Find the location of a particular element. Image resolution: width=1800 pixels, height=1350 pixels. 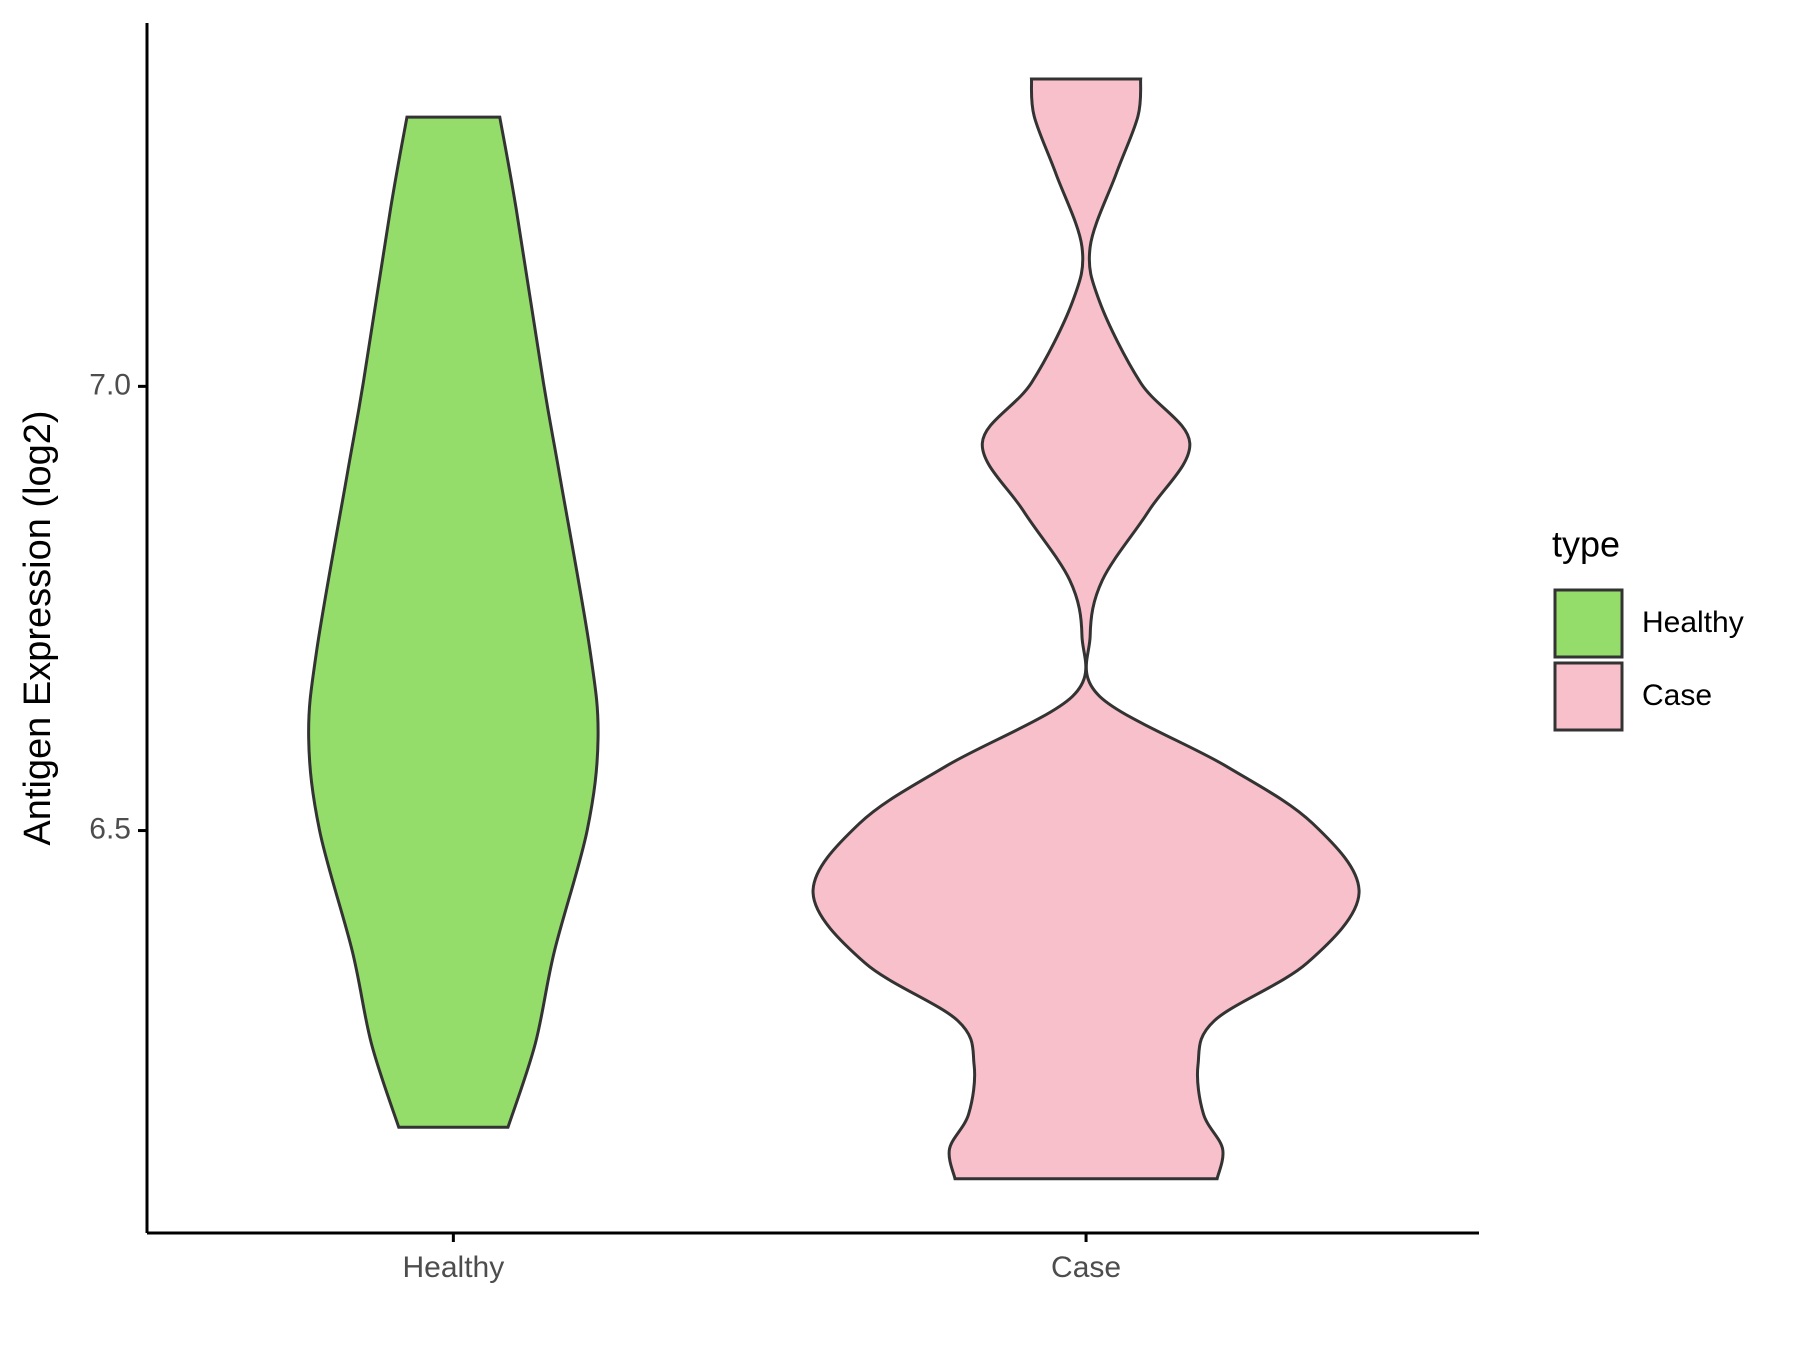

y-axis-title: Antigen Expression (log2) is located at coordinates (38, 627).